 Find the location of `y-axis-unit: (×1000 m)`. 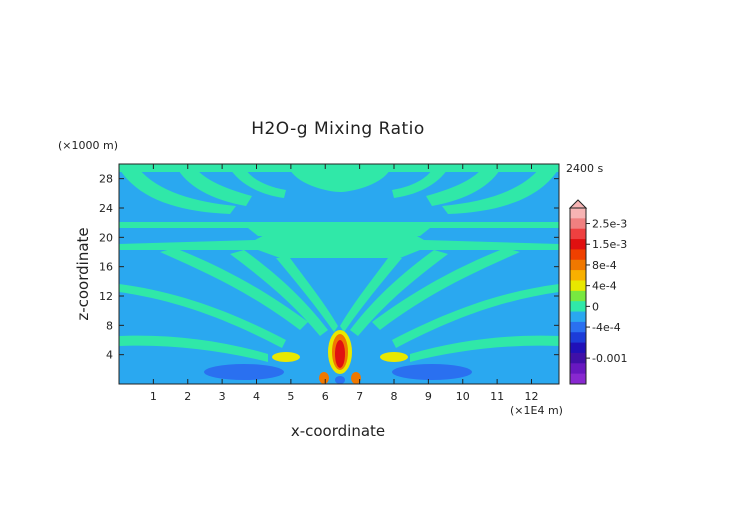

y-axis-unit: (×1000 m) is located at coordinates (88, 145).